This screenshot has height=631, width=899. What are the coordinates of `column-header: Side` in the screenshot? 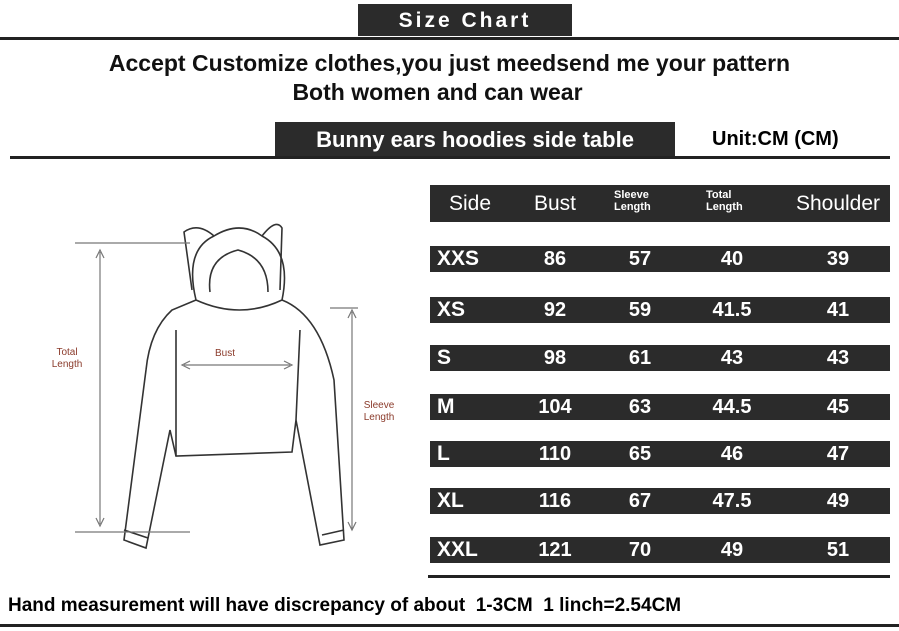 It's located at (470, 203).